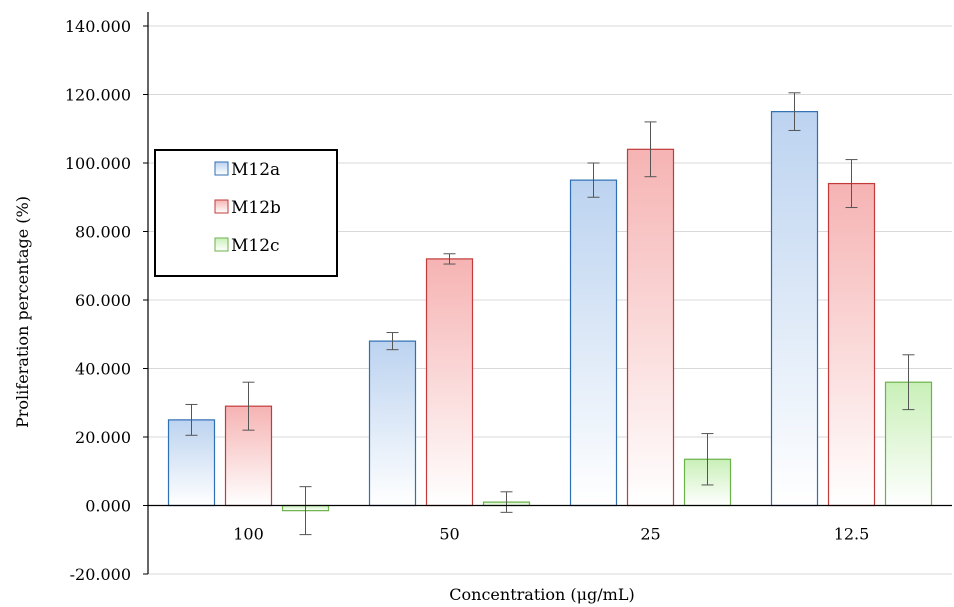  What do you see at coordinates (100, 574) in the screenshot?
I see `y-tick-label: -20.000` at bounding box center [100, 574].